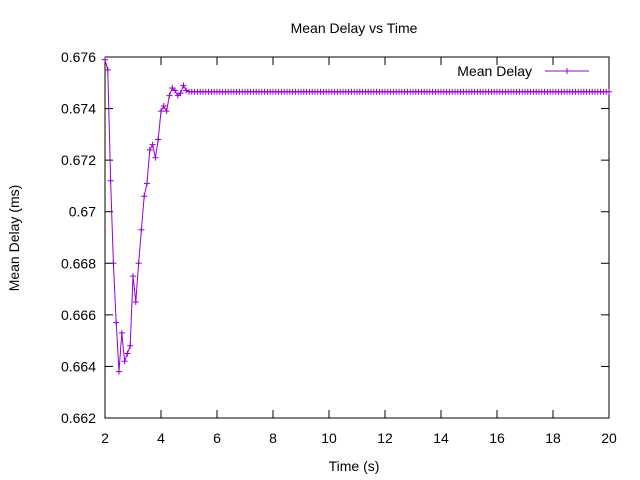 Image resolution: width=640 pixels, height=480 pixels. What do you see at coordinates (78, 418) in the screenshot?
I see `y-tick-label: 0.662` at bounding box center [78, 418].